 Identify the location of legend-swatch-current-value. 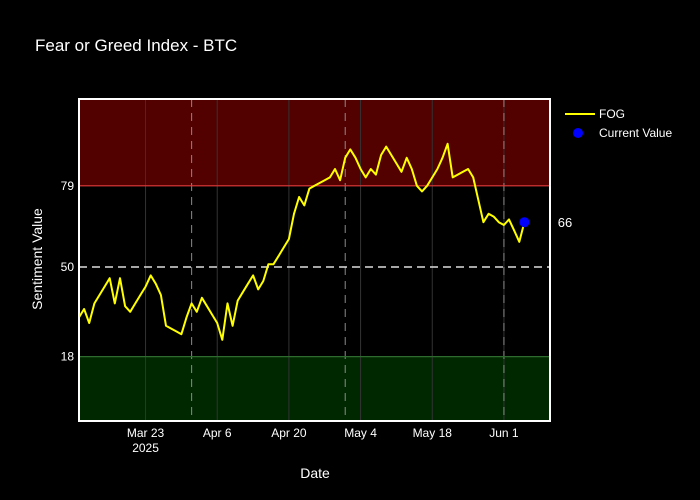
(578, 133).